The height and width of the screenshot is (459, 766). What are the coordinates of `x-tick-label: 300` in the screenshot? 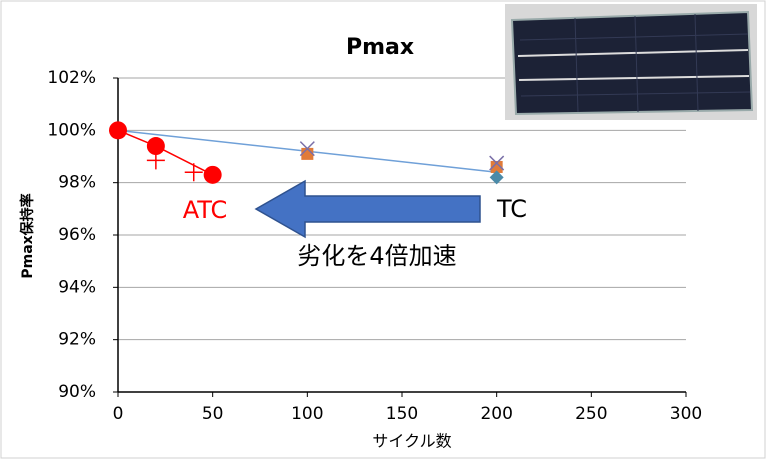 It's located at (686, 414).